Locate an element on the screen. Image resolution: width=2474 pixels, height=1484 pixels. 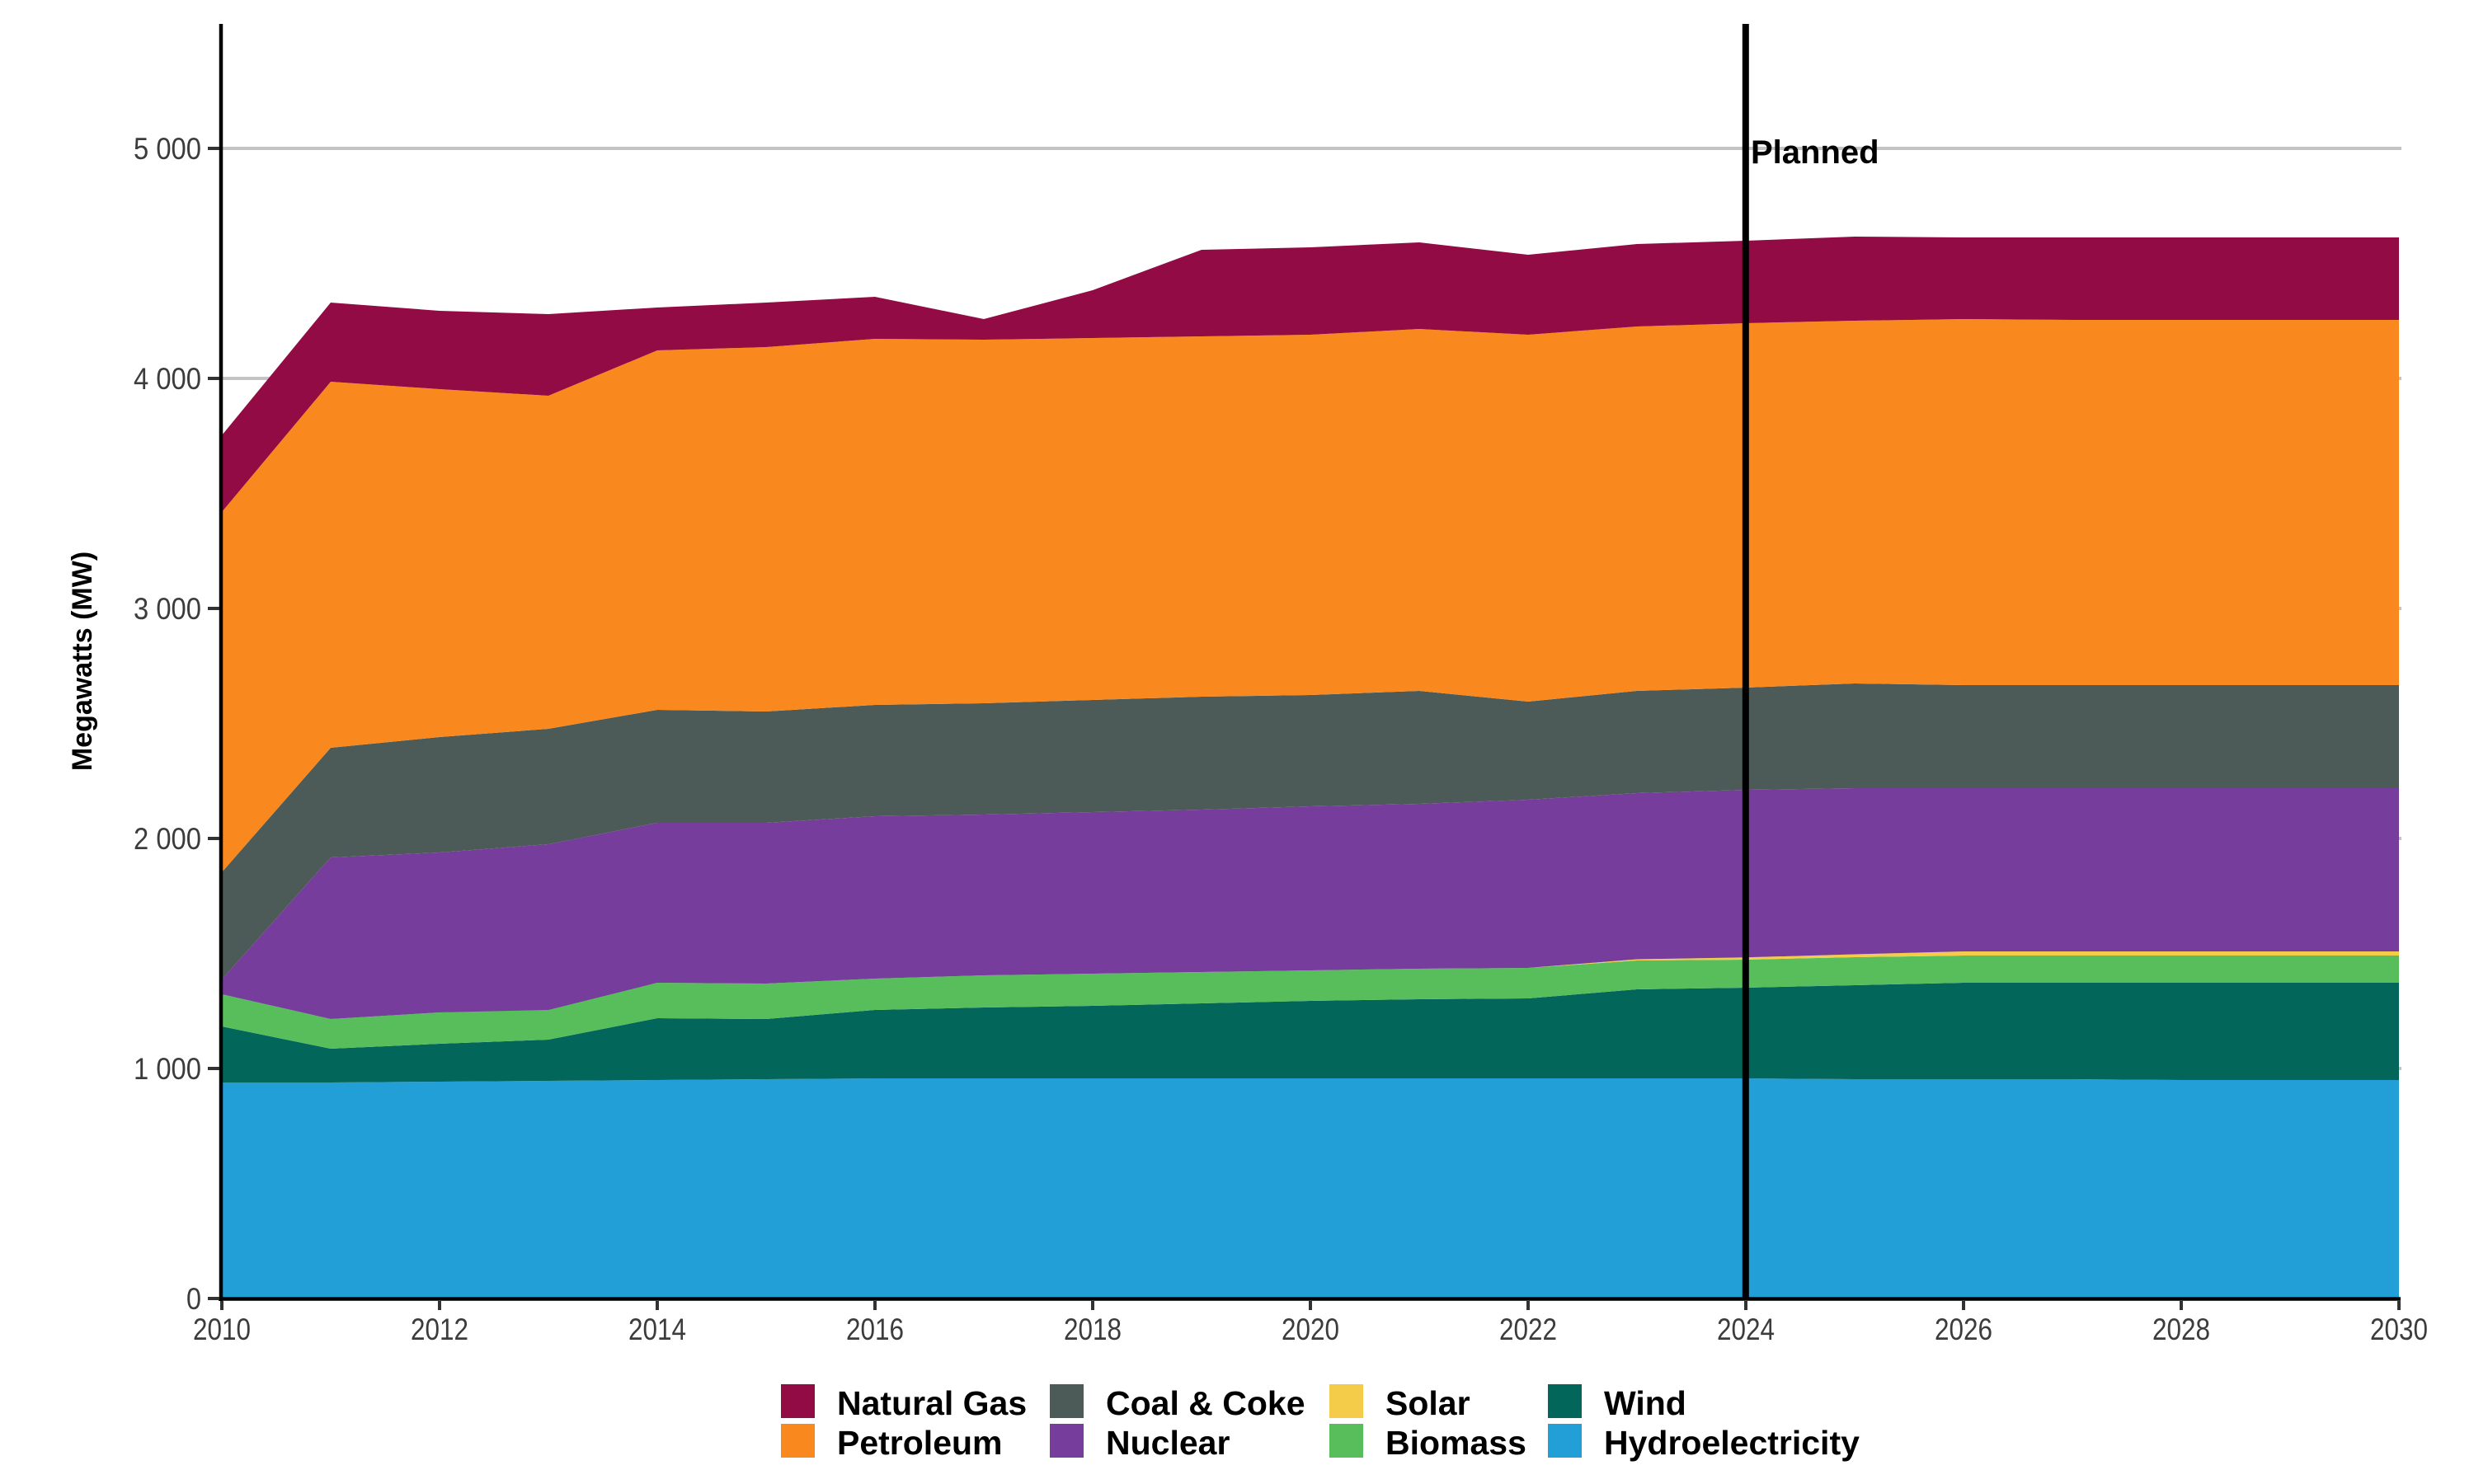
svg-text: Hydroelectricity is located at coordinates (1732, 1443).